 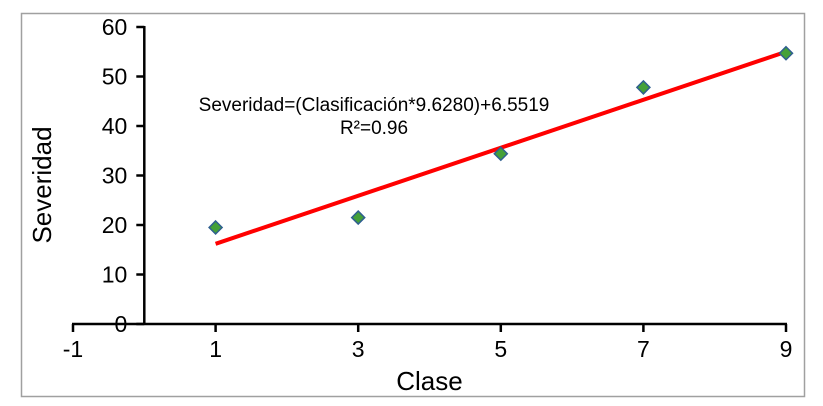 I want to click on x-tick-label: 9, so click(x=786, y=349).